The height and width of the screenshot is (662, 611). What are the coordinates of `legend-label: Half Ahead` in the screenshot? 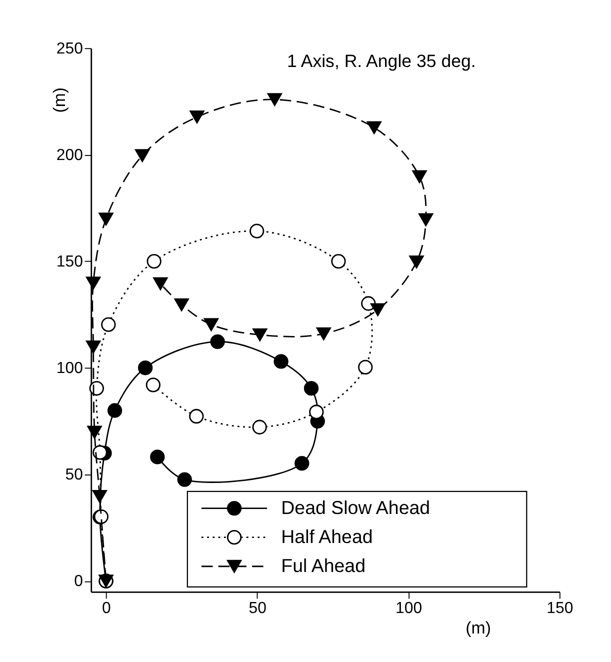 It's located at (327, 536).